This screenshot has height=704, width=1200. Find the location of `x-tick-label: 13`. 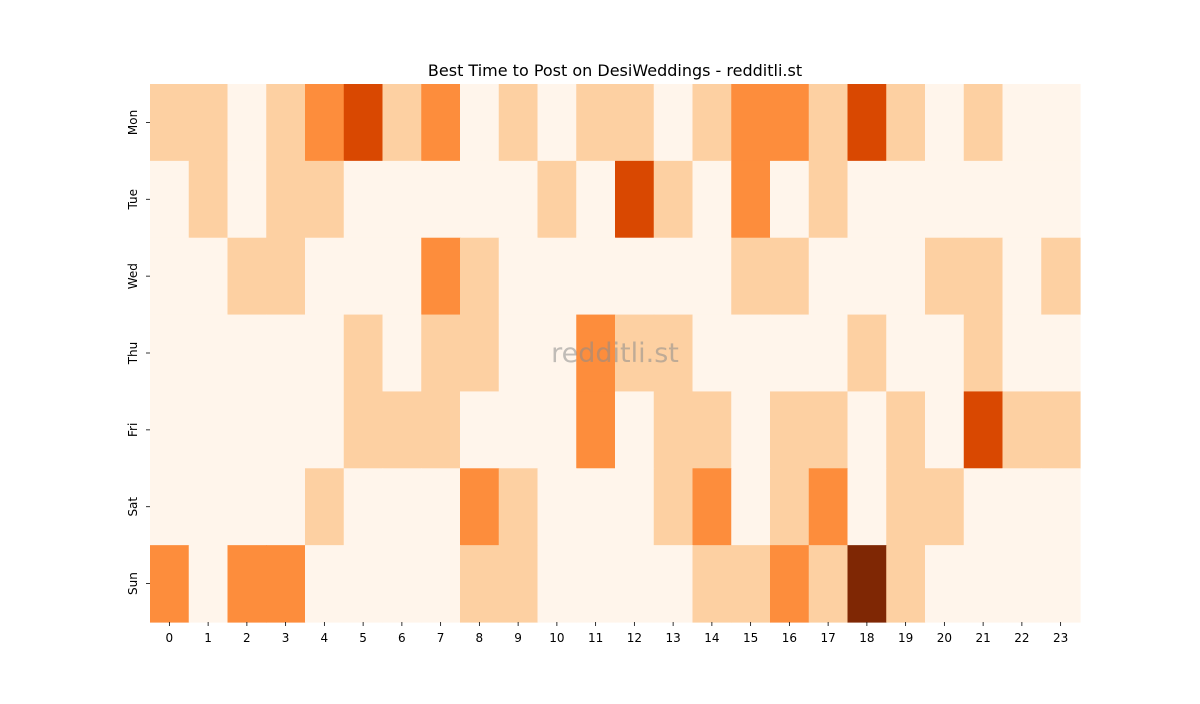

x-tick-label: 13 is located at coordinates (672, 638).